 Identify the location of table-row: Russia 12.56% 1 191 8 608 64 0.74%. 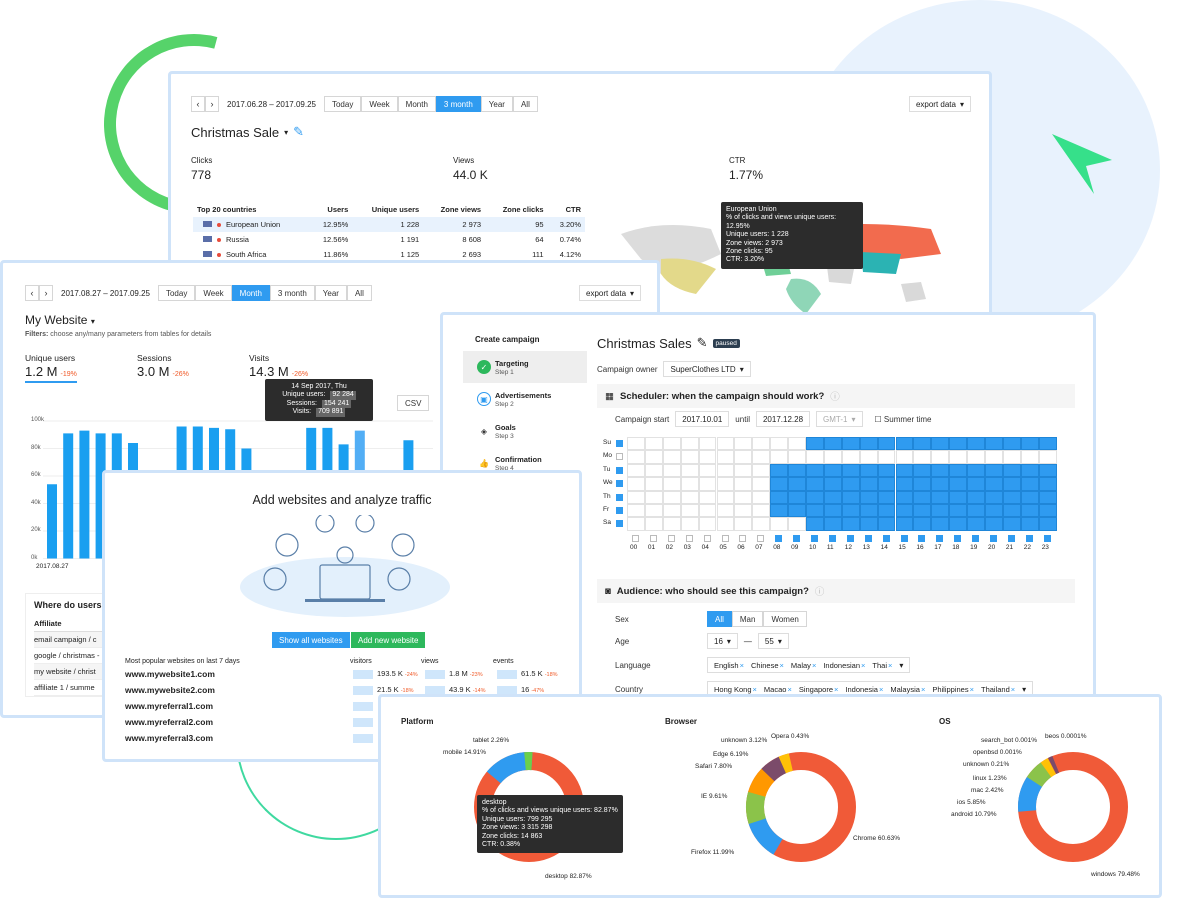
(389, 239).